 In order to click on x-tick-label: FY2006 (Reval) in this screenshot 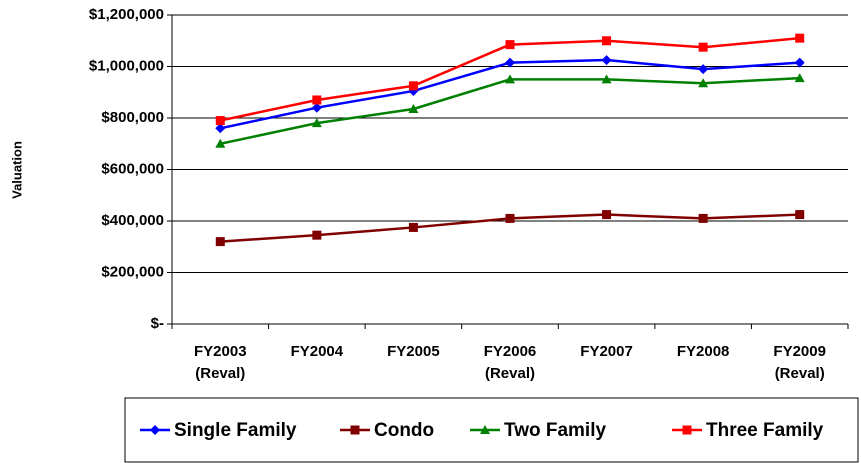, I will do `click(510, 362)`.